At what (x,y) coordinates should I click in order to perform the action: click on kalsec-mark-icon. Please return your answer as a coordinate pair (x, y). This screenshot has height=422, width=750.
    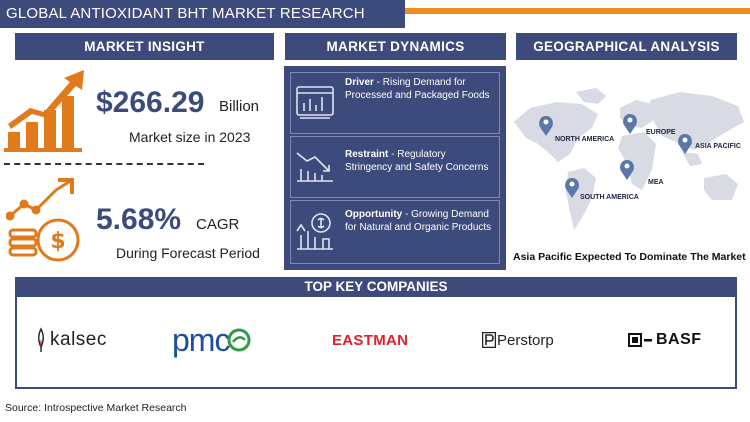
    Looking at the image, I should click on (41, 339).